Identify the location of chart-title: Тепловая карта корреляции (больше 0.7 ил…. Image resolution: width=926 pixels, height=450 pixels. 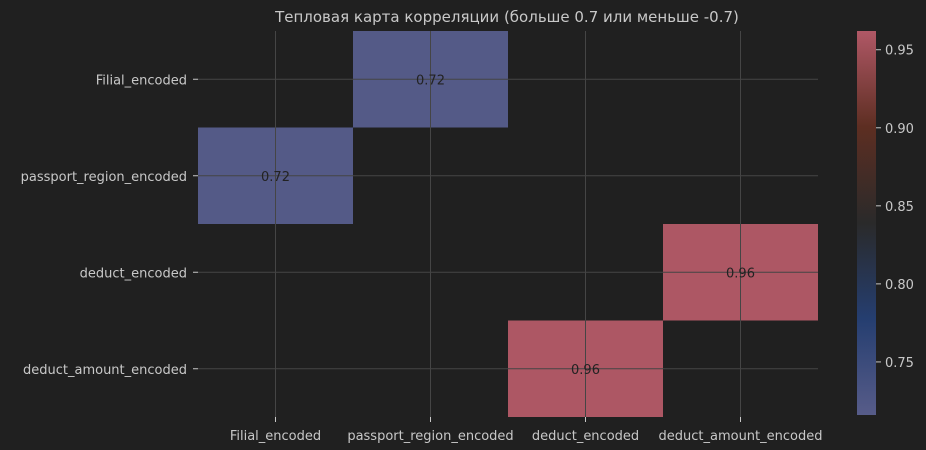
(506, 17).